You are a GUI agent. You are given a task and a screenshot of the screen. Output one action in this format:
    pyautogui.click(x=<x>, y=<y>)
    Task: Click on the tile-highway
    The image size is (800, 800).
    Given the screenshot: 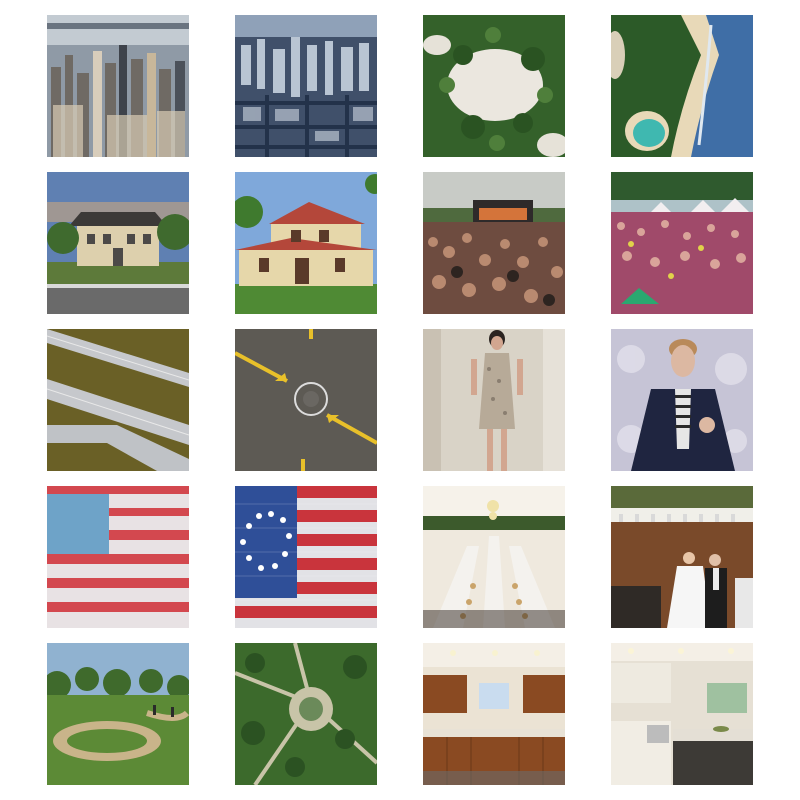 What is the action you would take?
    pyautogui.click(x=118, y=400)
    